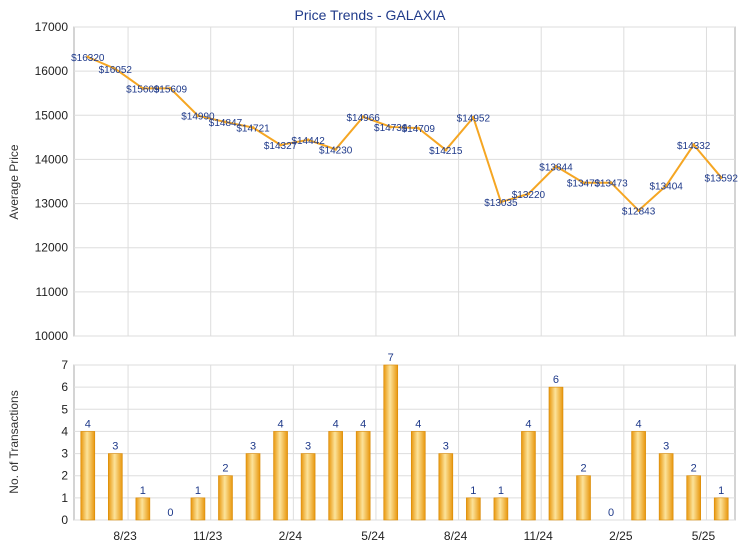 Image resolution: width=740 pixels, height=550 pixels. I want to click on price-data-label: $13592, so click(722, 178).